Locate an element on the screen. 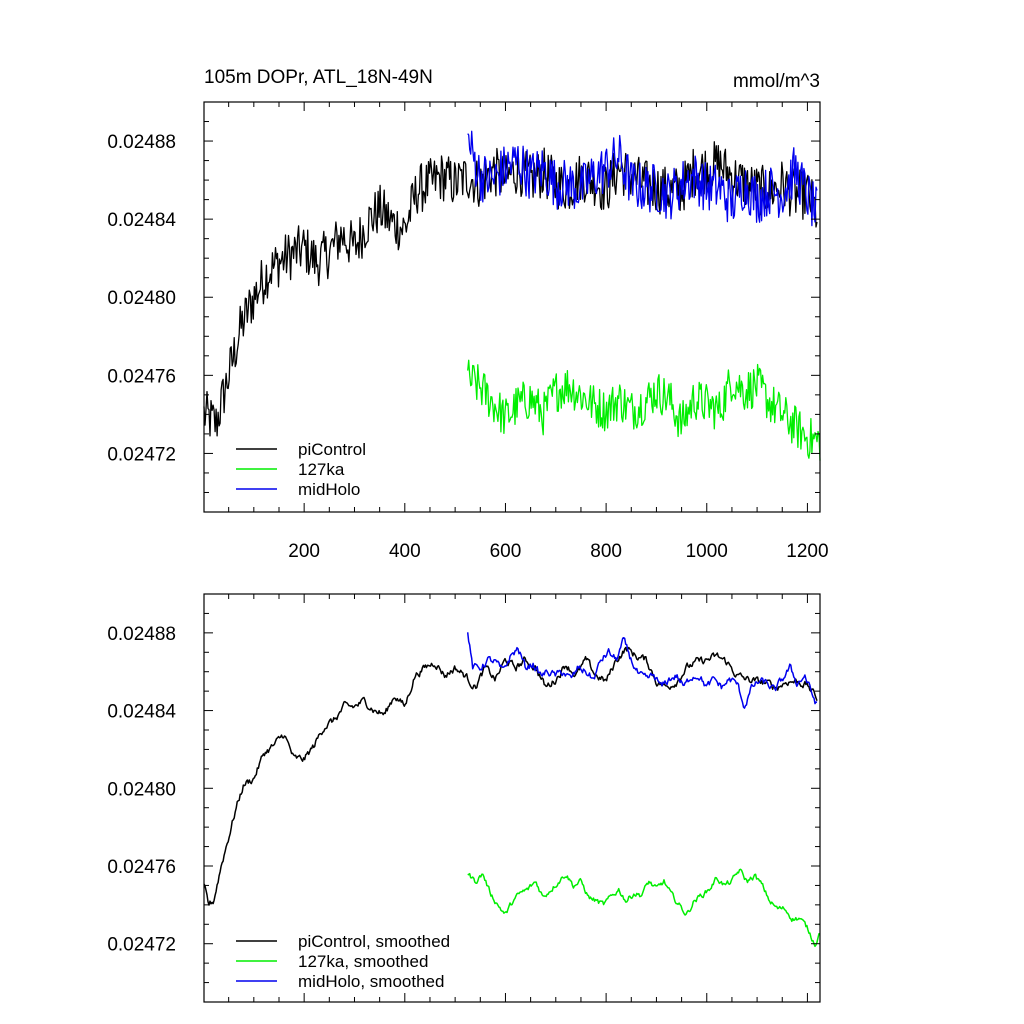  legend-label: piControl, smoothed is located at coordinates (374, 941).